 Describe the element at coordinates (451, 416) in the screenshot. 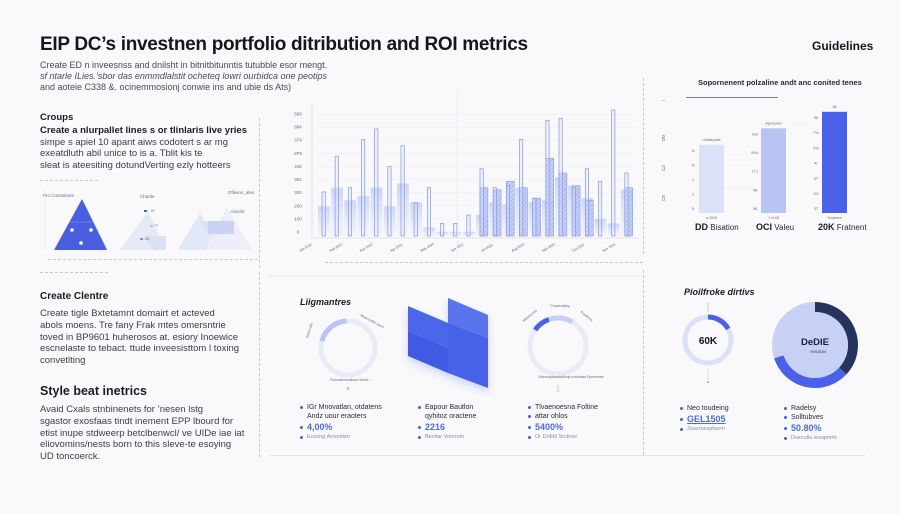

I see `stat-label: qyhitoz oractene` at that location.